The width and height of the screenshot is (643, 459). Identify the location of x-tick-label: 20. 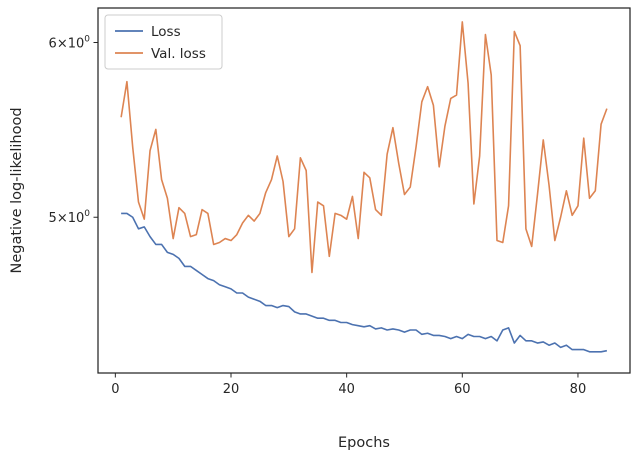
(231, 389).